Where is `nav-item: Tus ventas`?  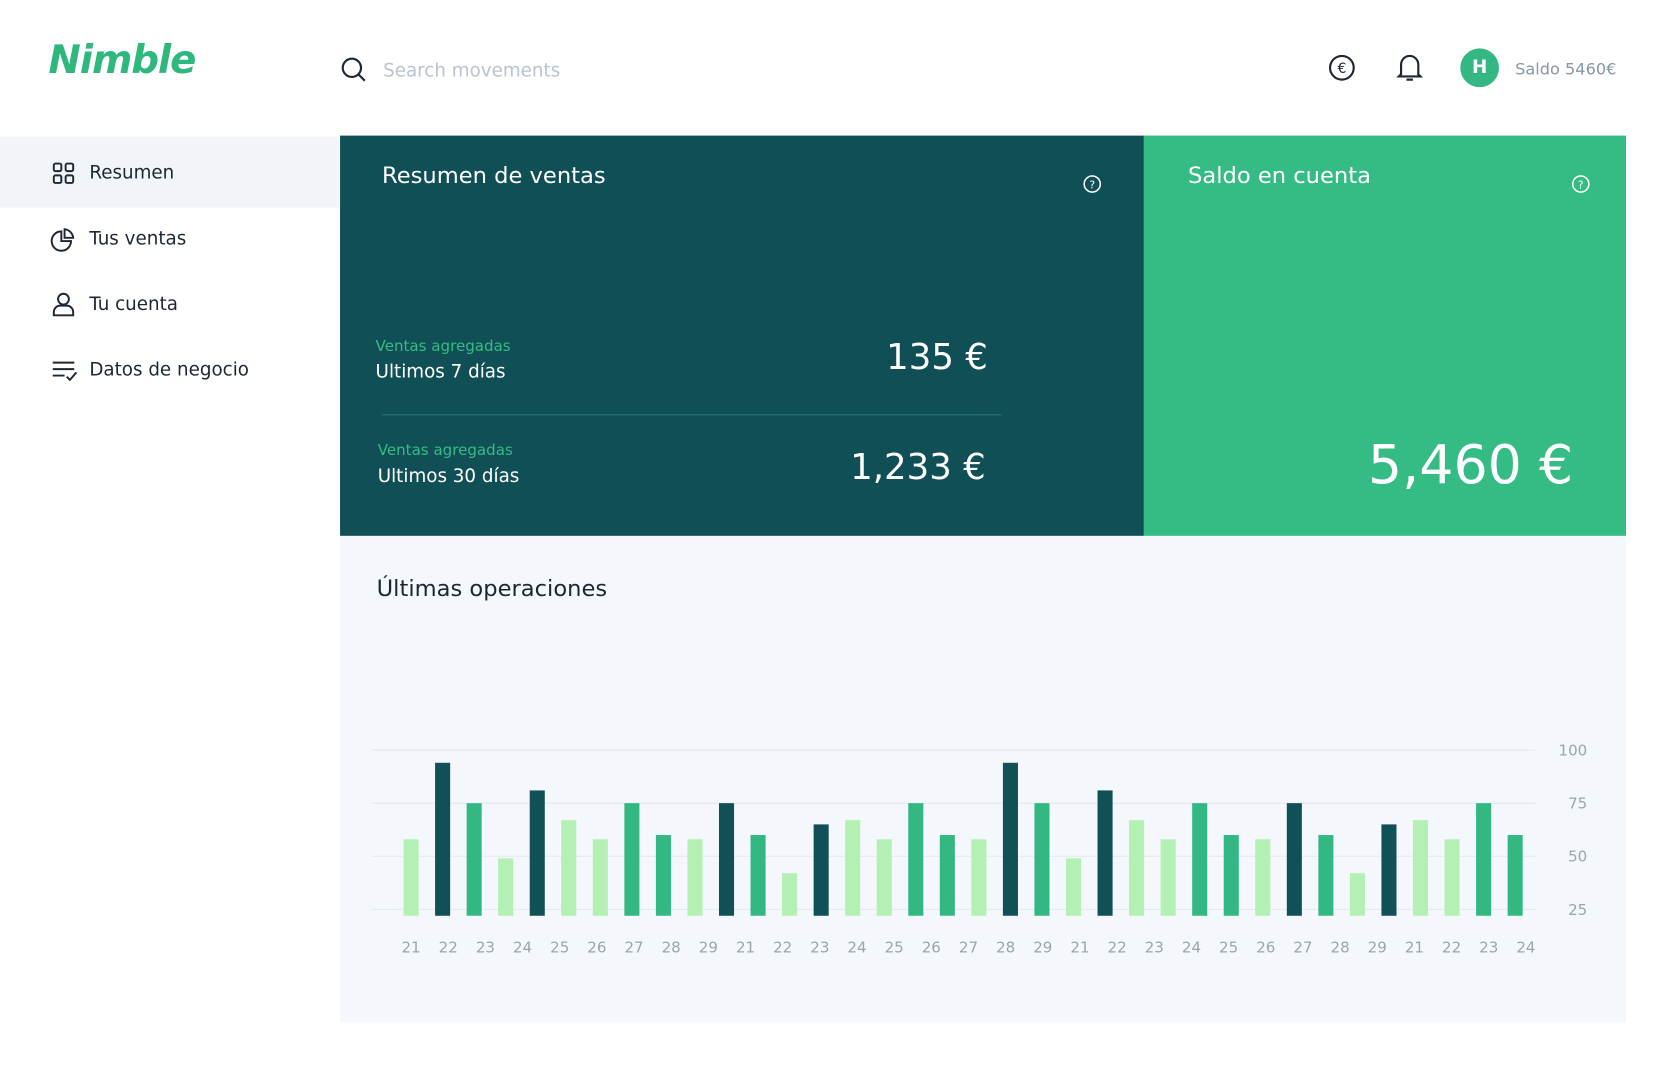 nav-item: Tus ventas is located at coordinates (138, 239).